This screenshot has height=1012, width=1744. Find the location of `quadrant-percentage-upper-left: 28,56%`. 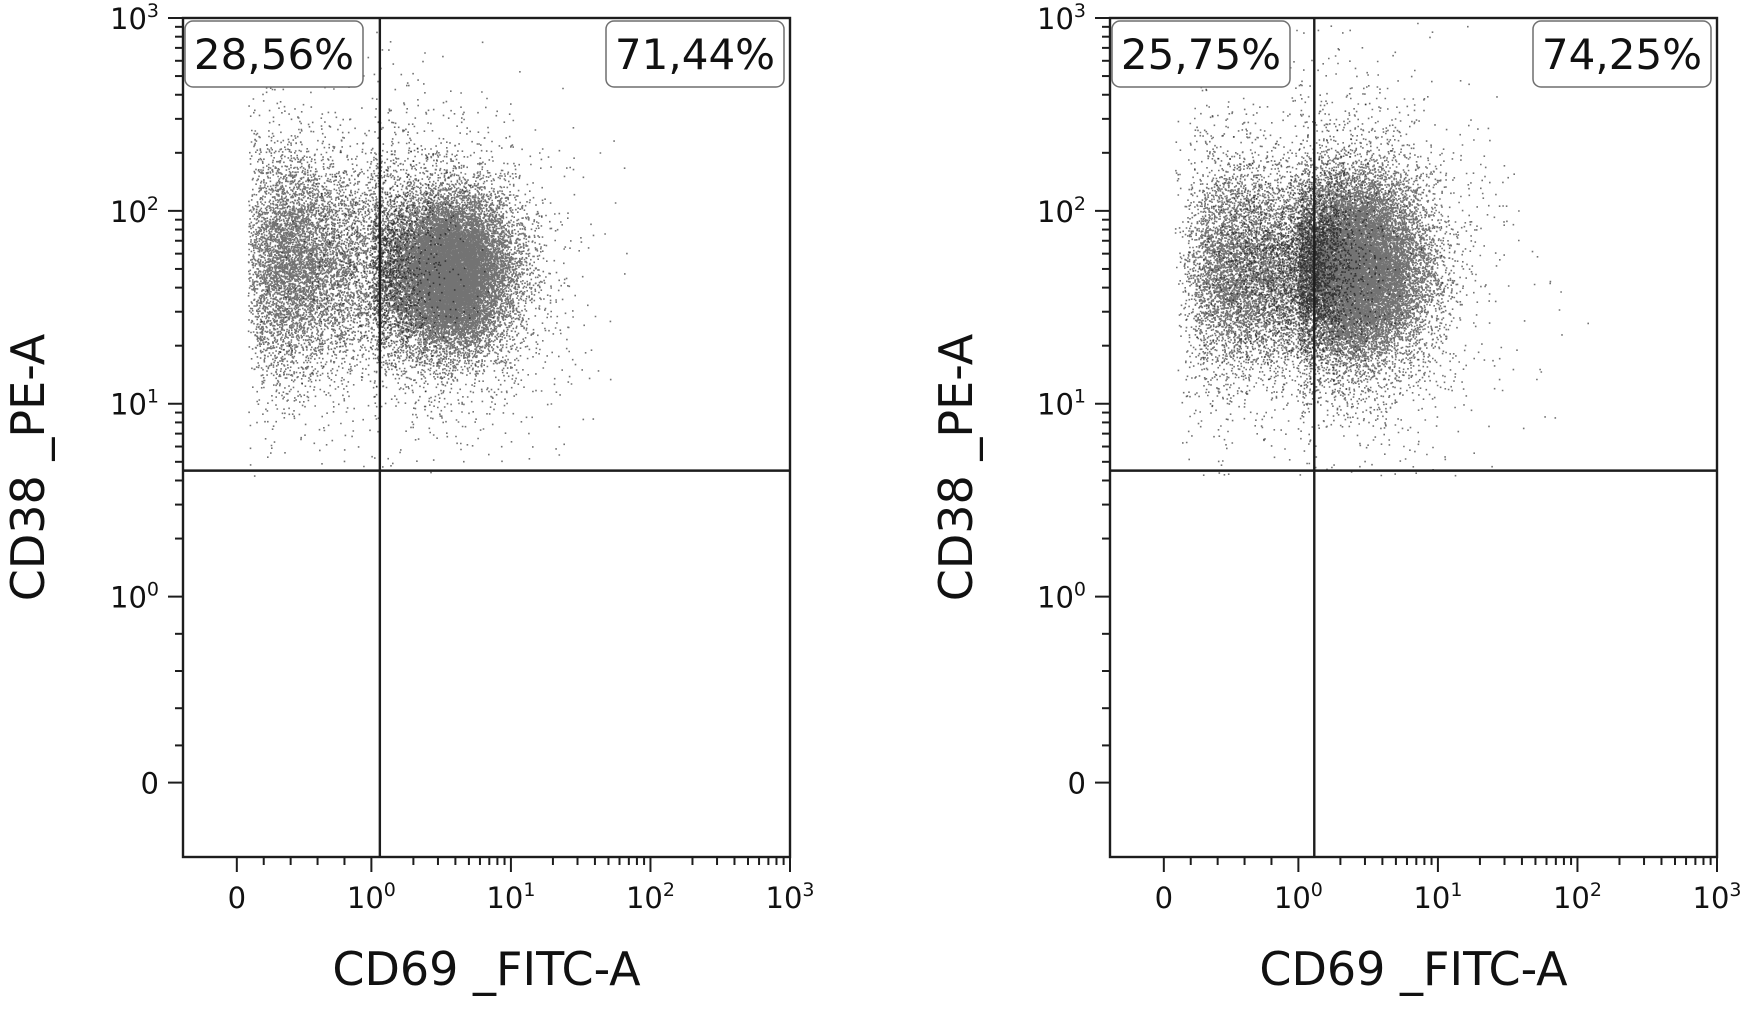

quadrant-percentage-upper-left: 28,56% is located at coordinates (274, 54).